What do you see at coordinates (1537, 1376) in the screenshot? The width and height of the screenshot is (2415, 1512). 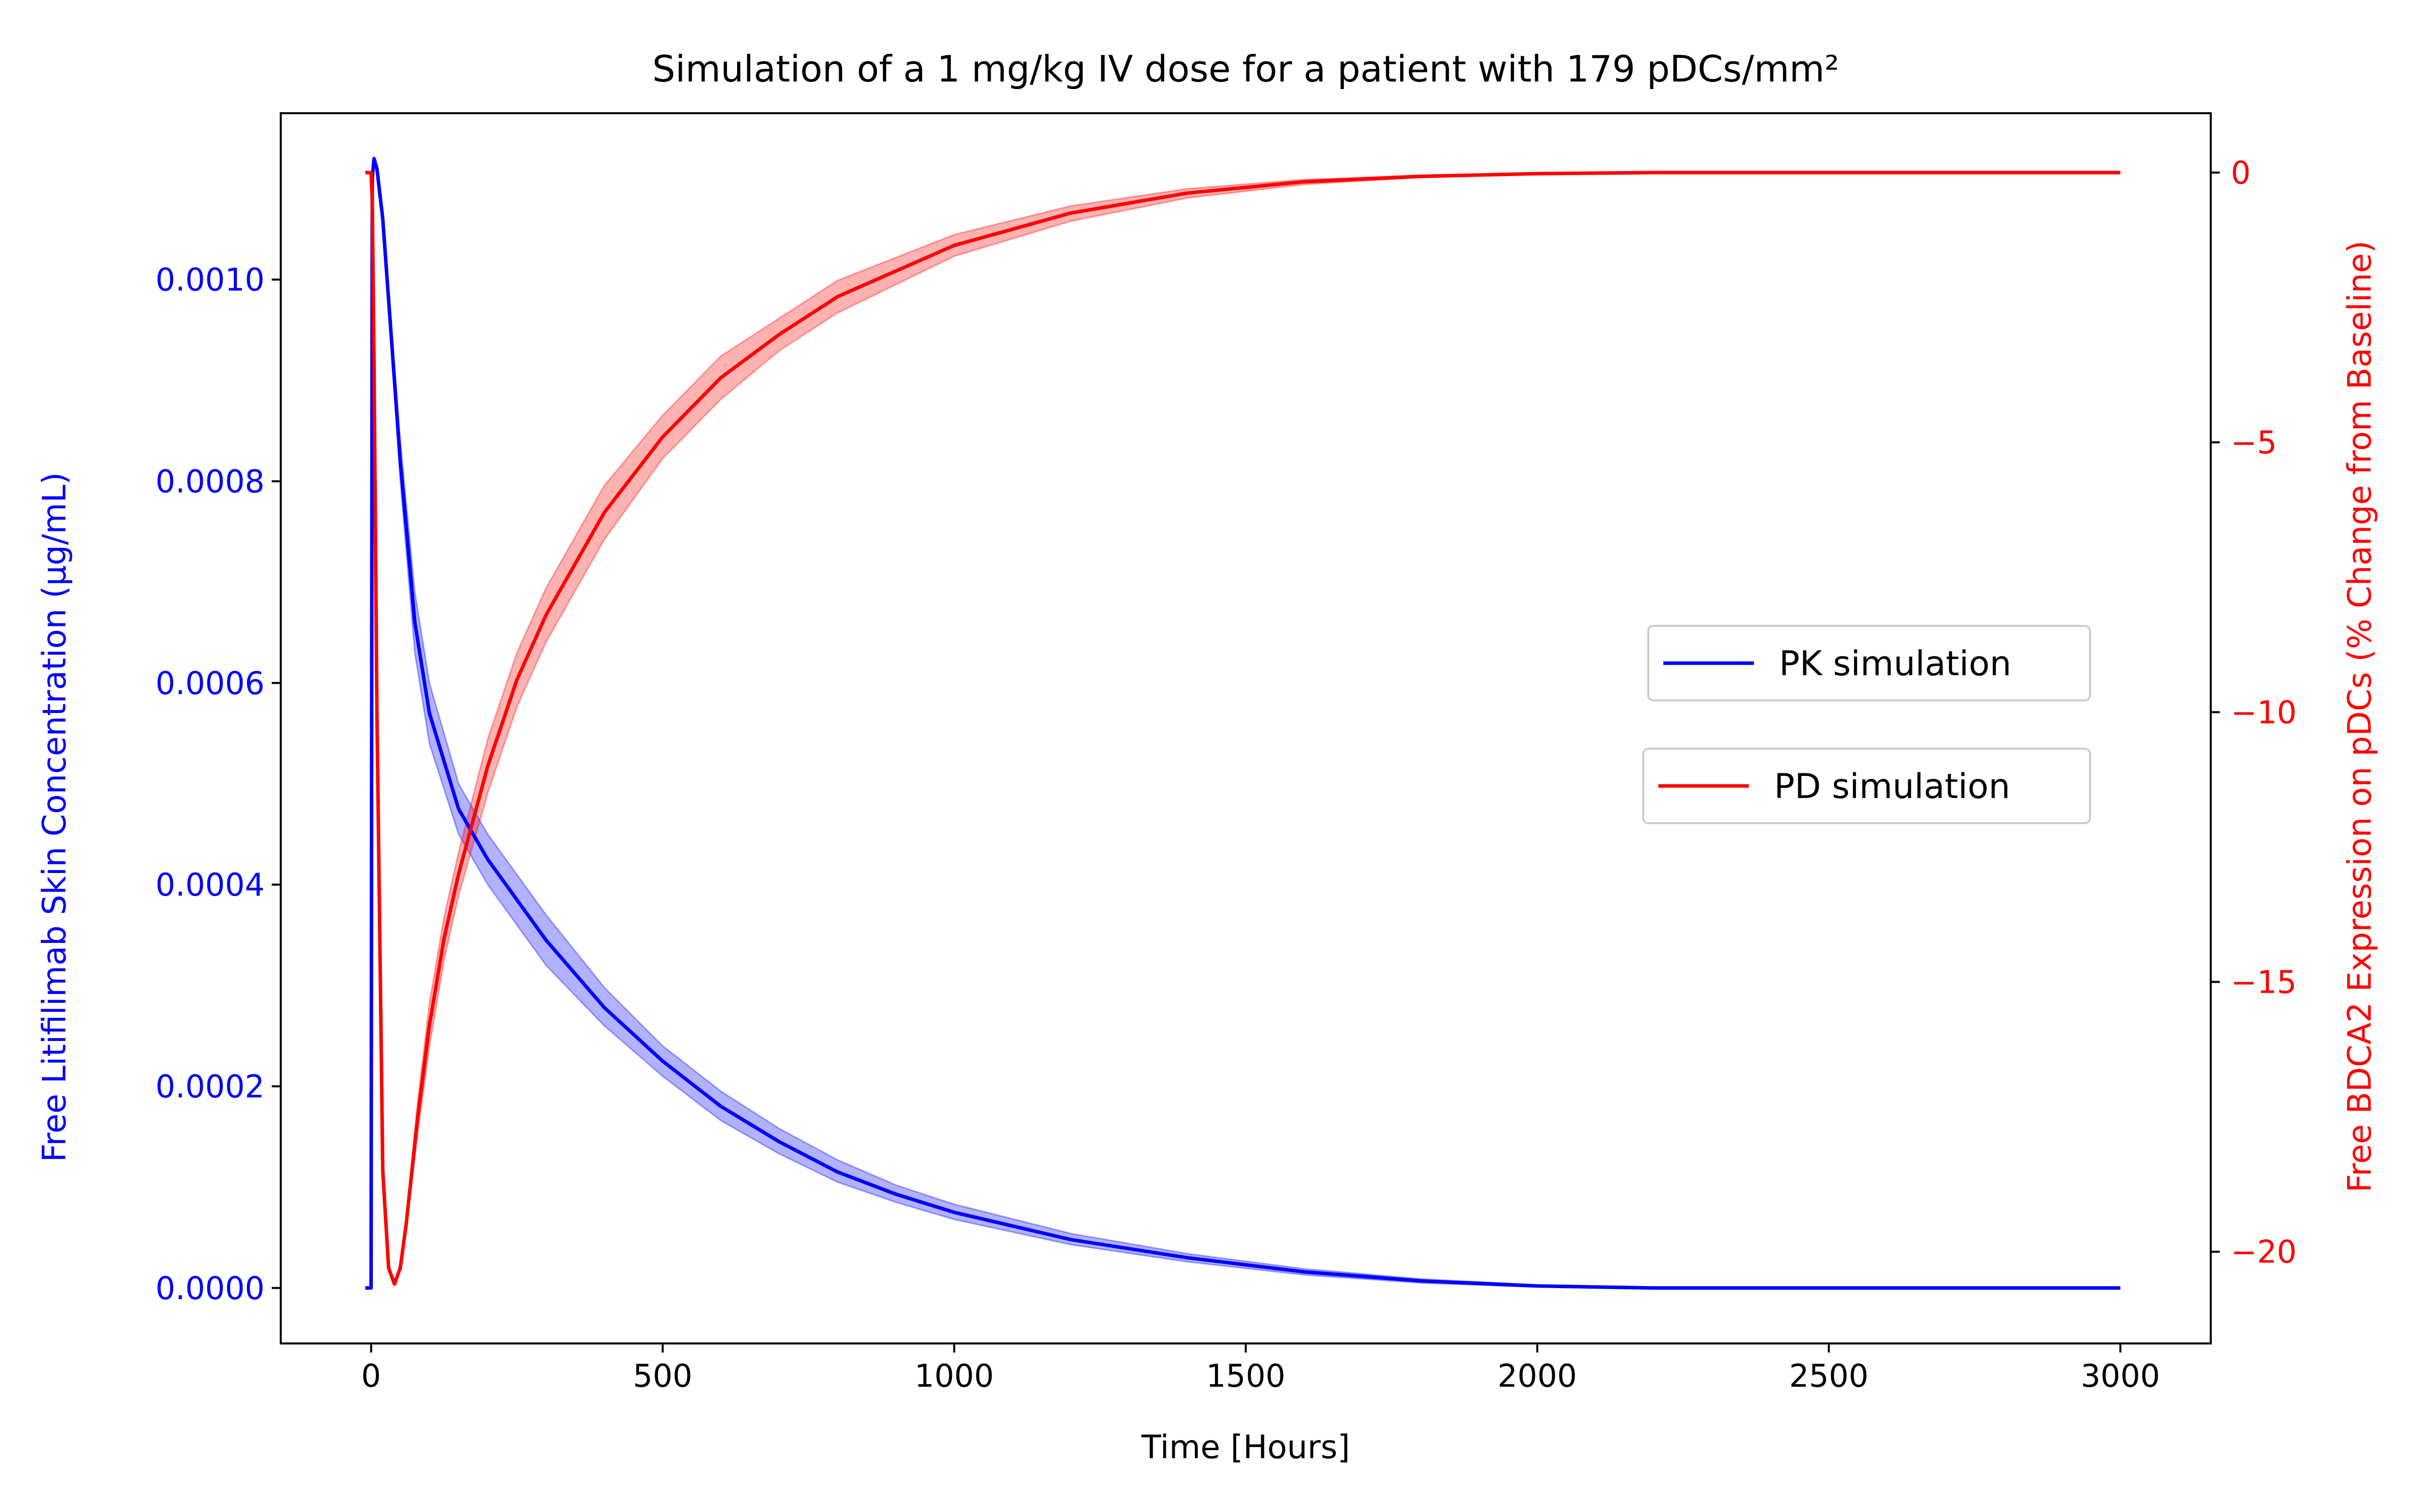 I see `x-tick-label: 2000` at bounding box center [1537, 1376].